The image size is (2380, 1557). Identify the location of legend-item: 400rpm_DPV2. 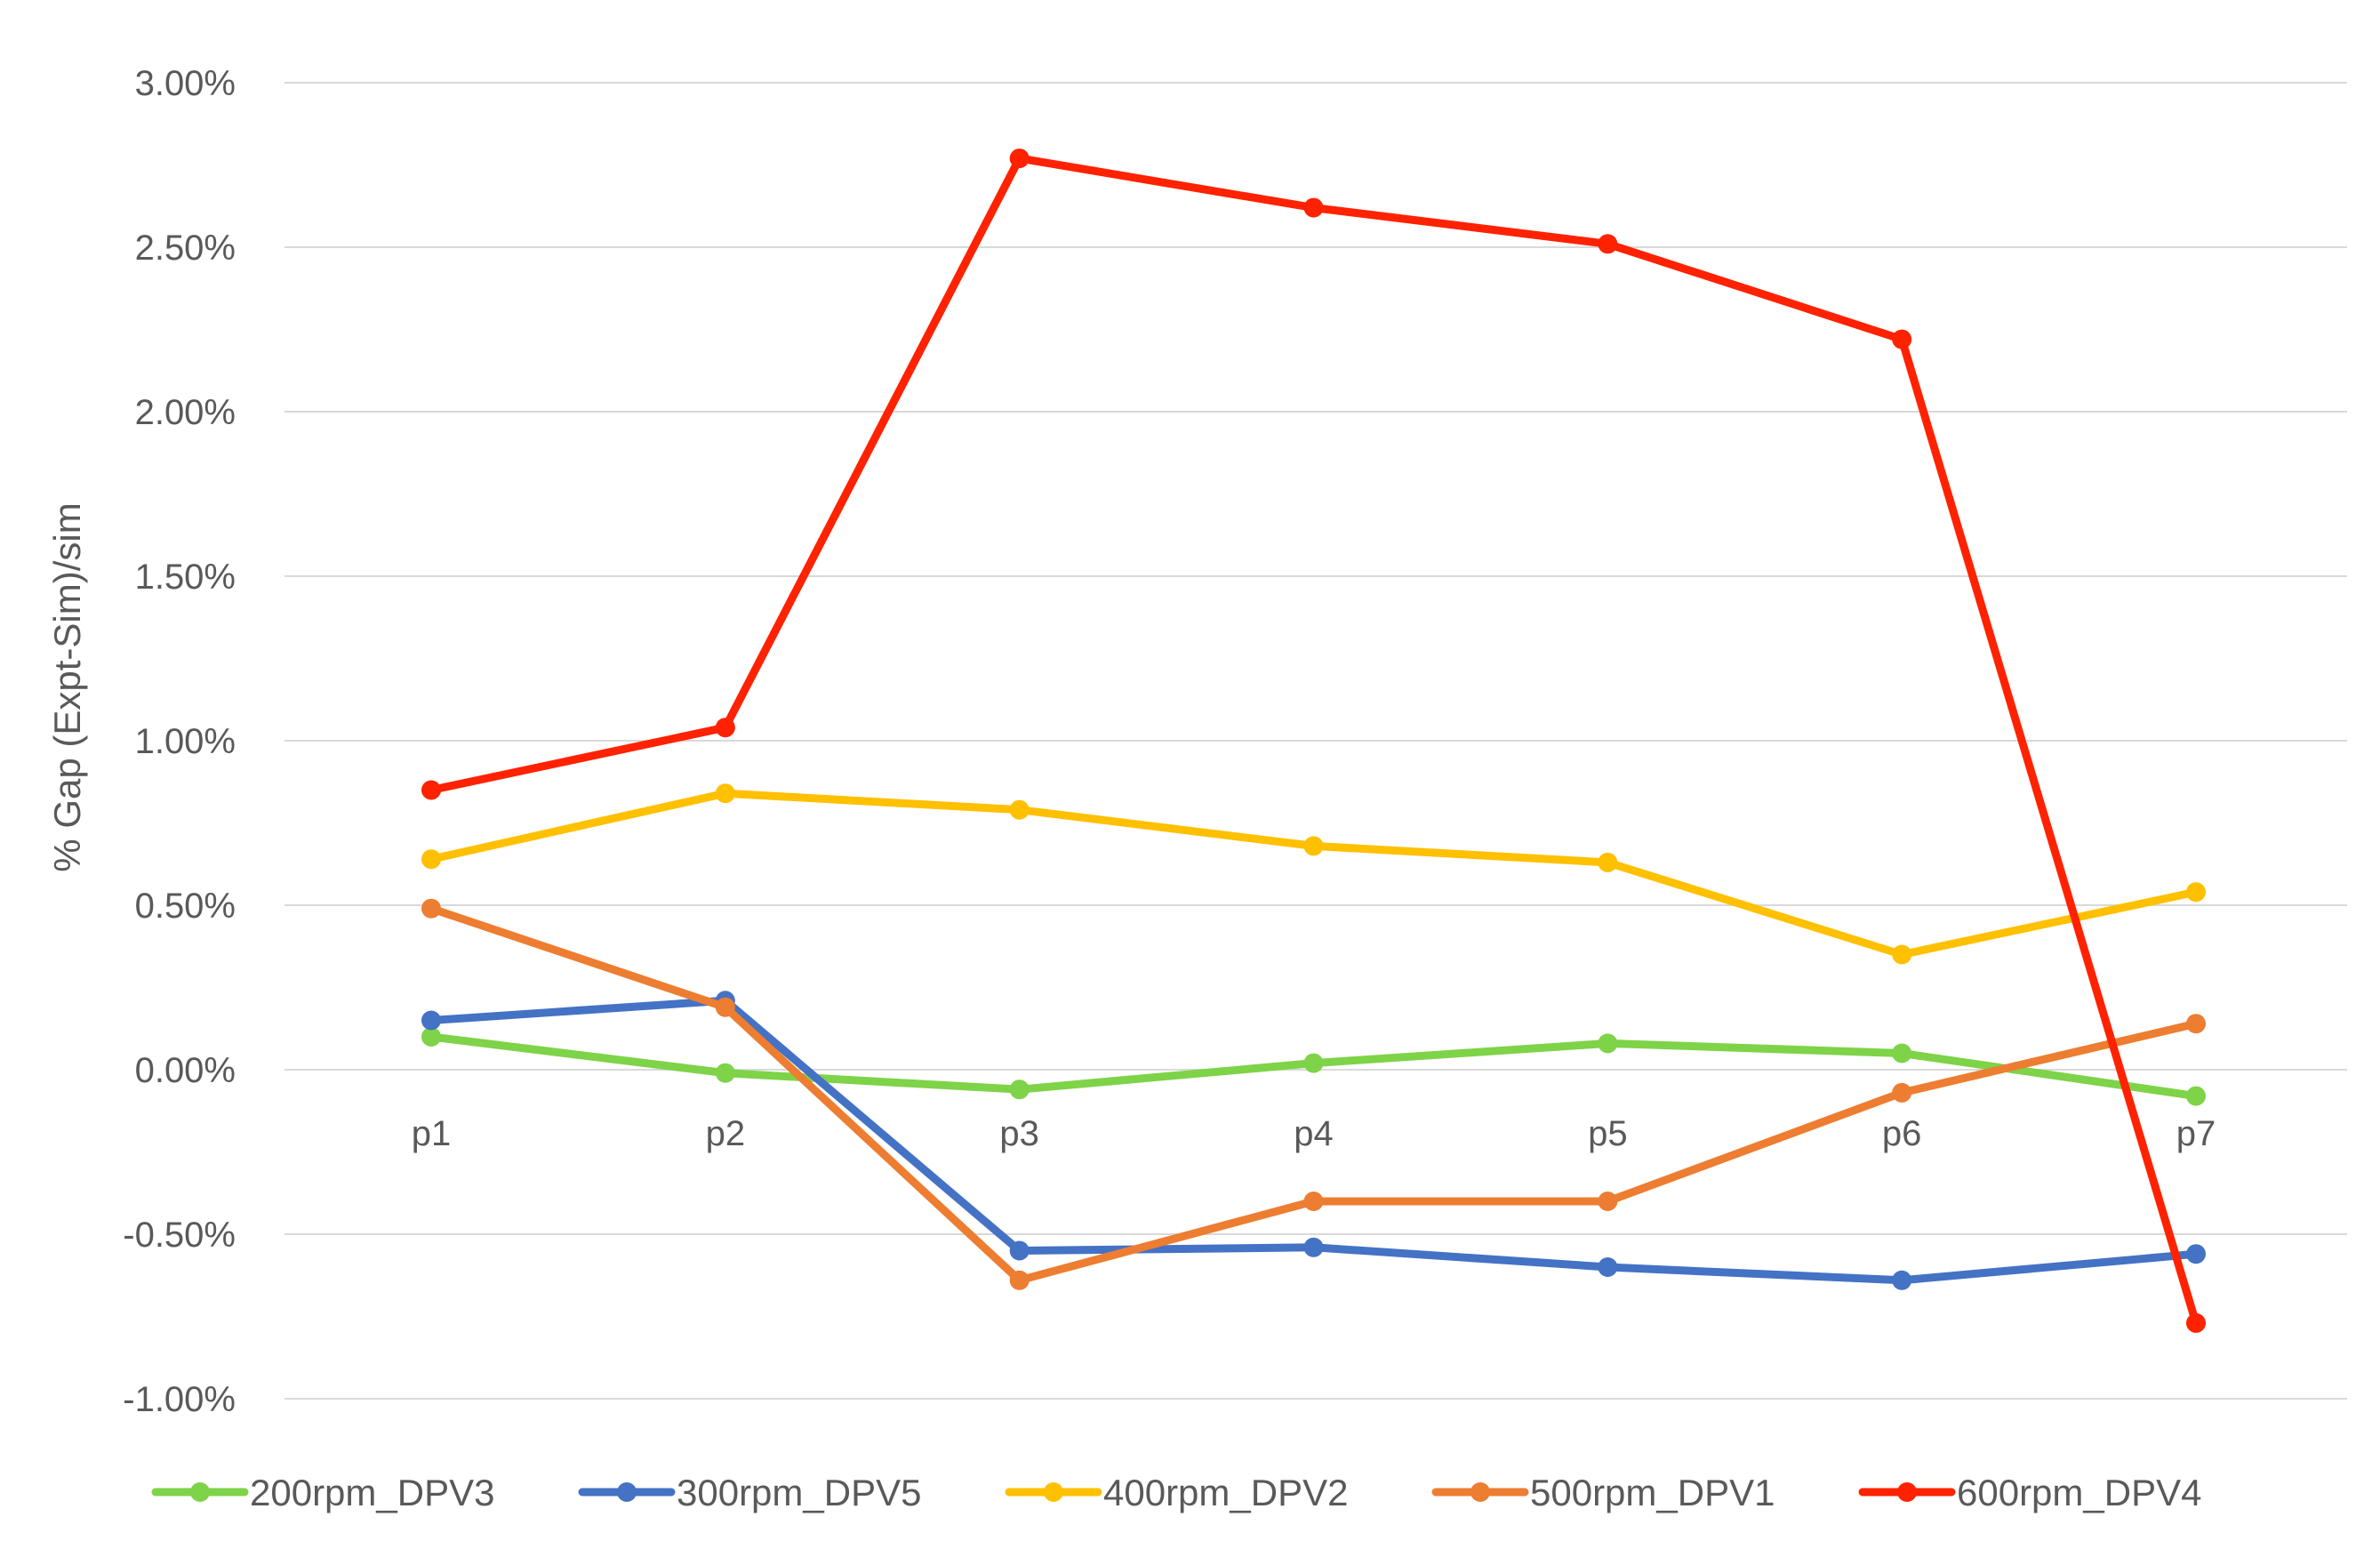
(1176, 1492).